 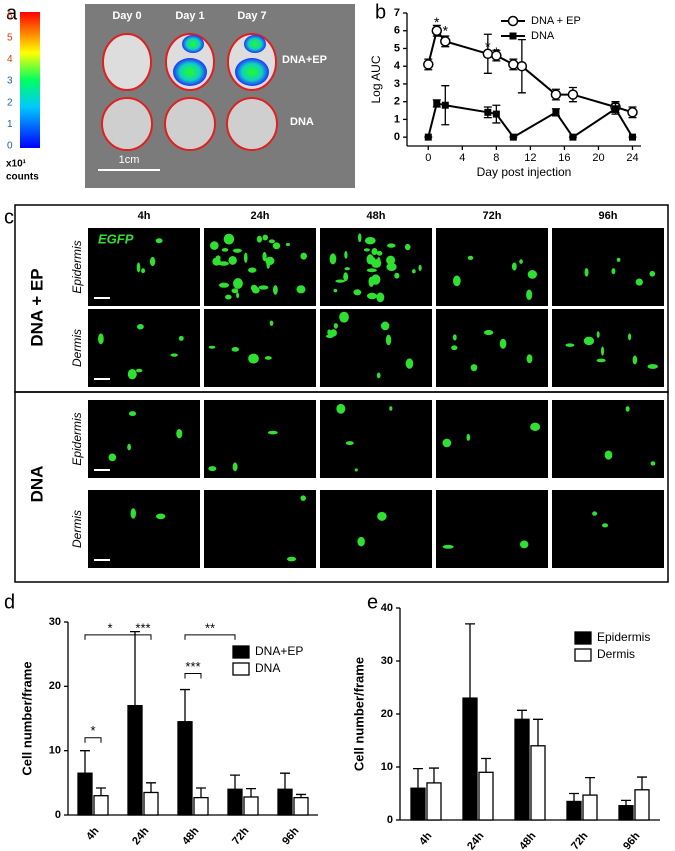 What do you see at coordinates (580, 840) in the screenshot?
I see `x-tick-label: 72h` at bounding box center [580, 840].